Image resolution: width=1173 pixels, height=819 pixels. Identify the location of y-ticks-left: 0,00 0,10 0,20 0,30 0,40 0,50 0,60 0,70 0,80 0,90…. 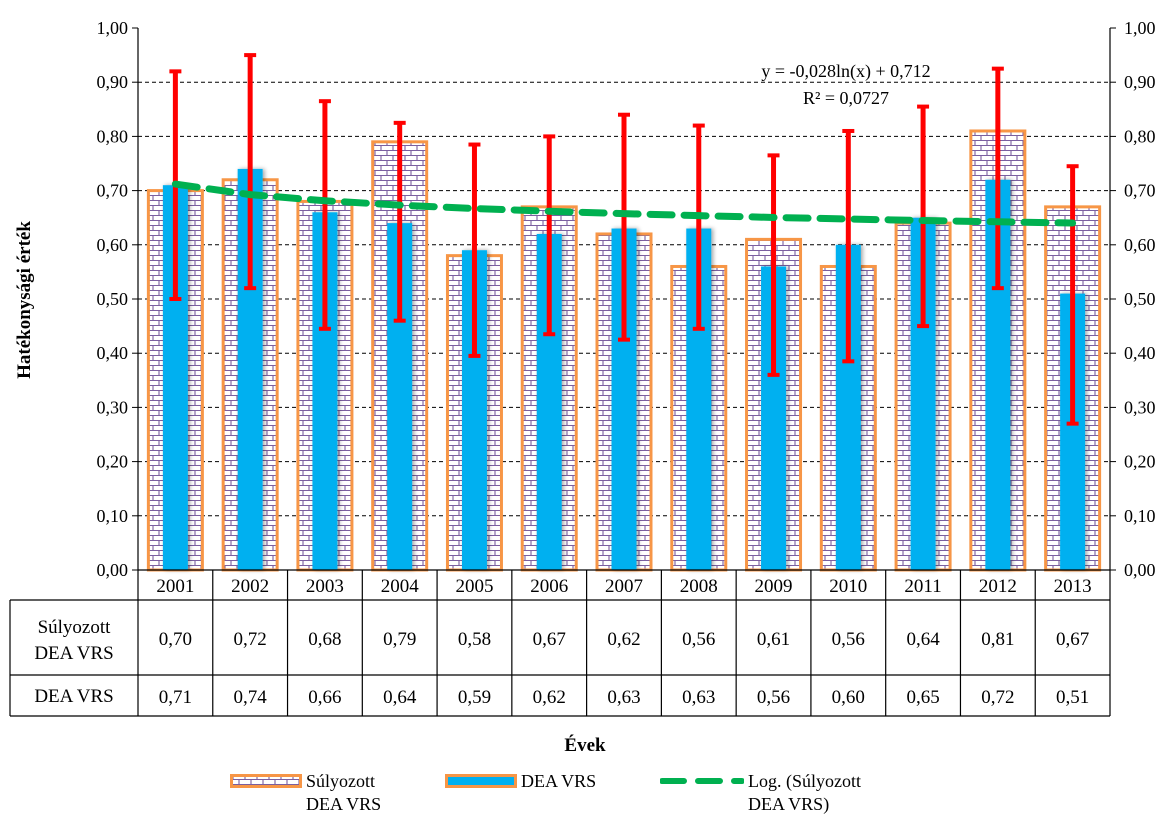
(117, 299).